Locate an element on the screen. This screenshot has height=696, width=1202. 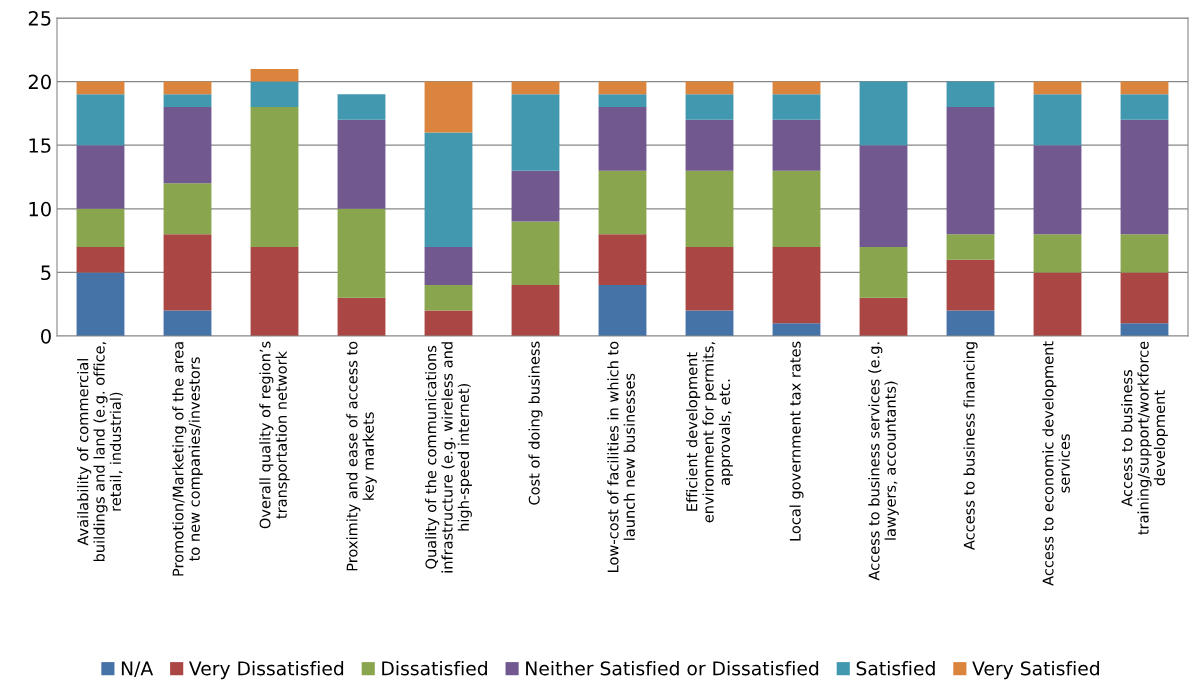
x-tick-label: Efficient development environment for permits, approvals, etc. is located at coordinates (709, 432).